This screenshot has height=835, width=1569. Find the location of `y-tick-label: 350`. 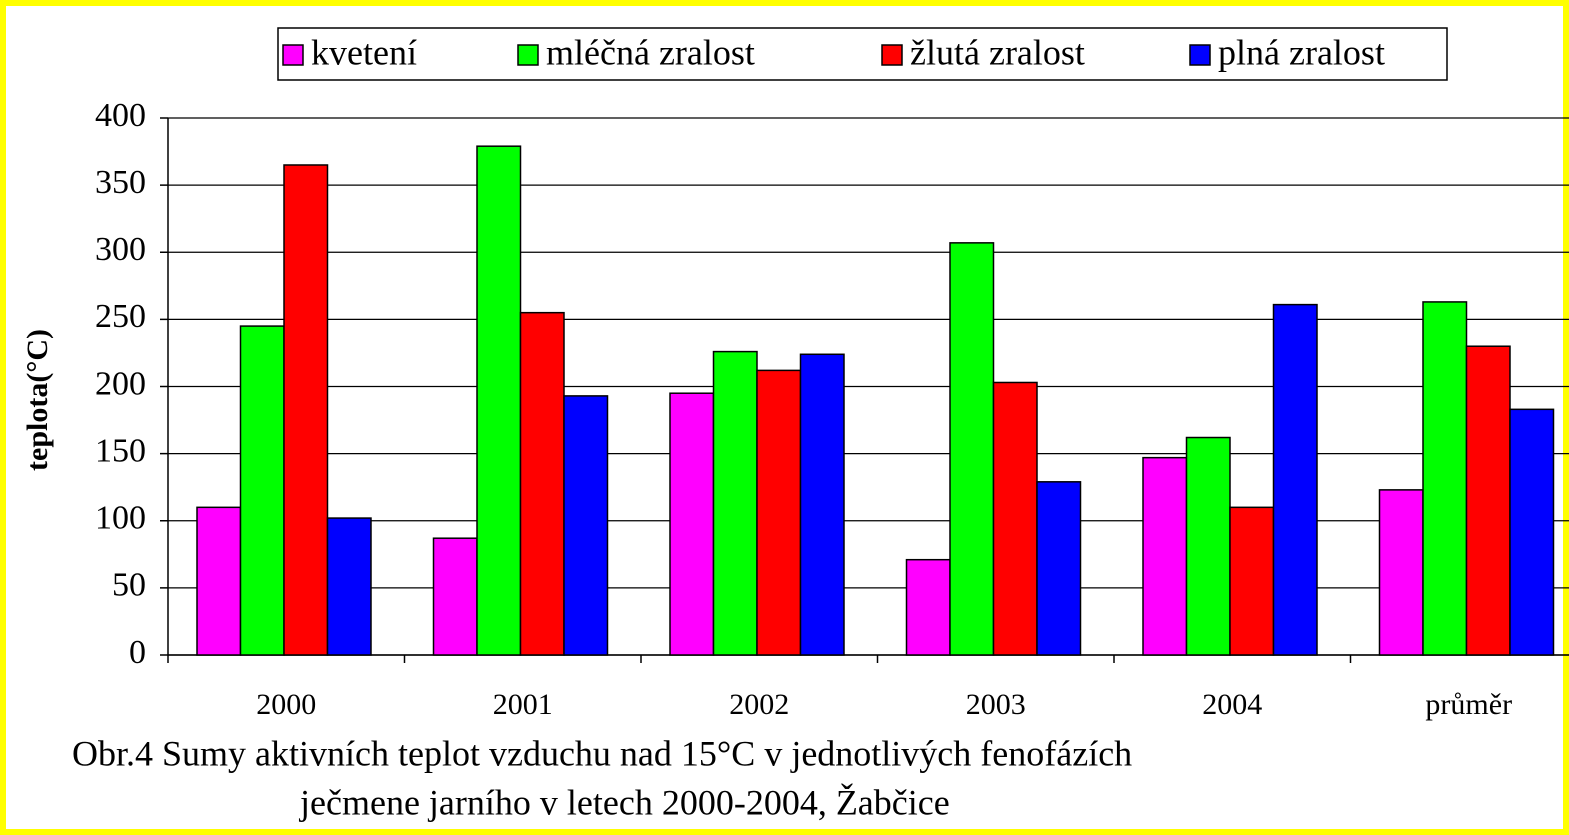

y-tick-label: 350 is located at coordinates (120, 182).